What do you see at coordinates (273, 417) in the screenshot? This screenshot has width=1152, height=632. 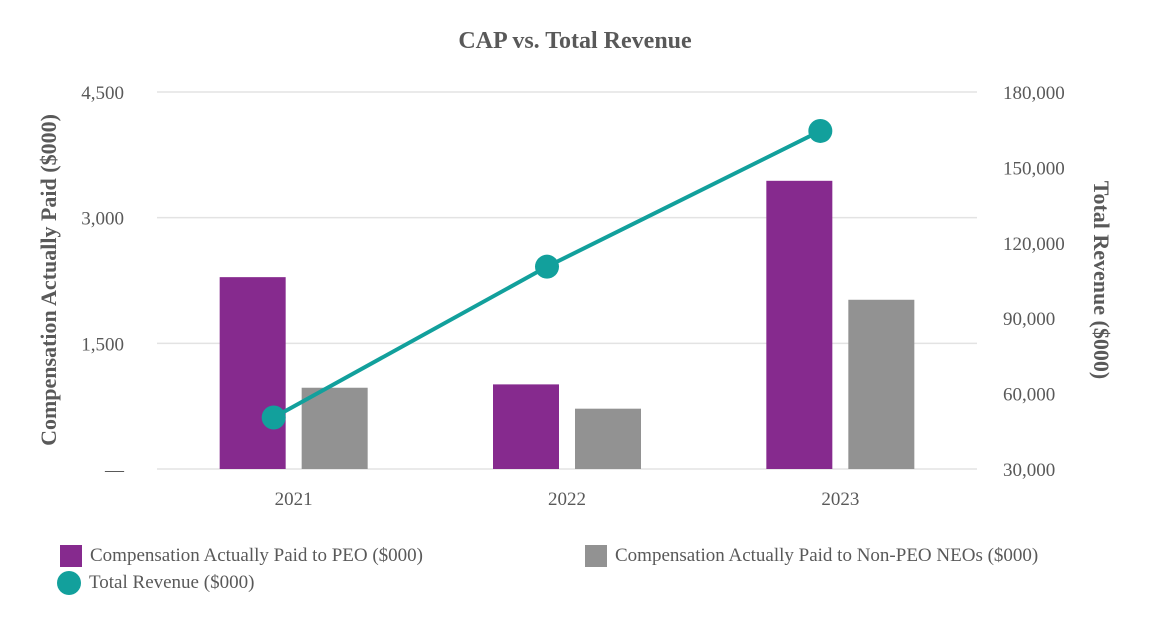 I see `revenue-point-2021` at bounding box center [273, 417].